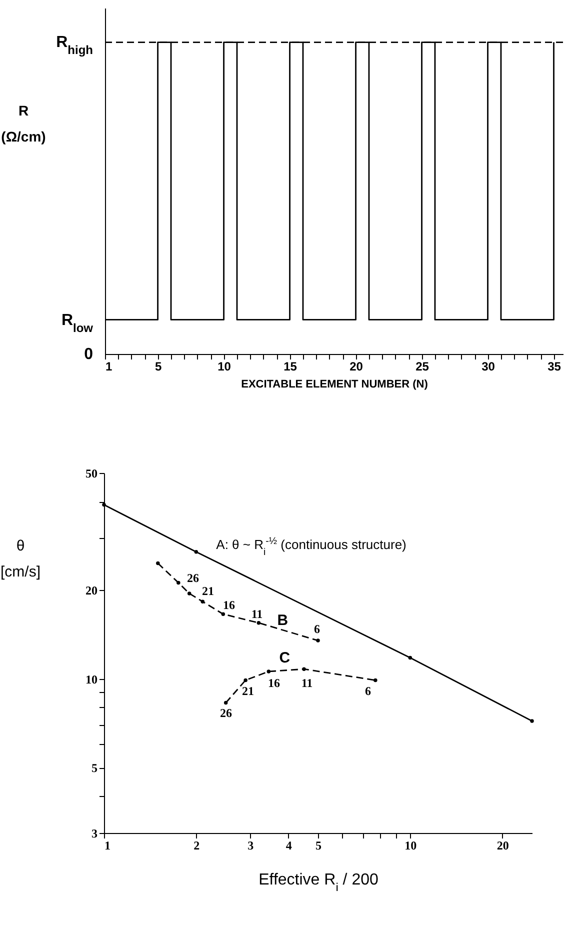 This screenshot has height=939, width=578. What do you see at coordinates (311, 546) in the screenshot?
I see `series-label: A: θ ~ R$_{i}$$^{-½}$ (continuous structure)` at bounding box center [311, 546].